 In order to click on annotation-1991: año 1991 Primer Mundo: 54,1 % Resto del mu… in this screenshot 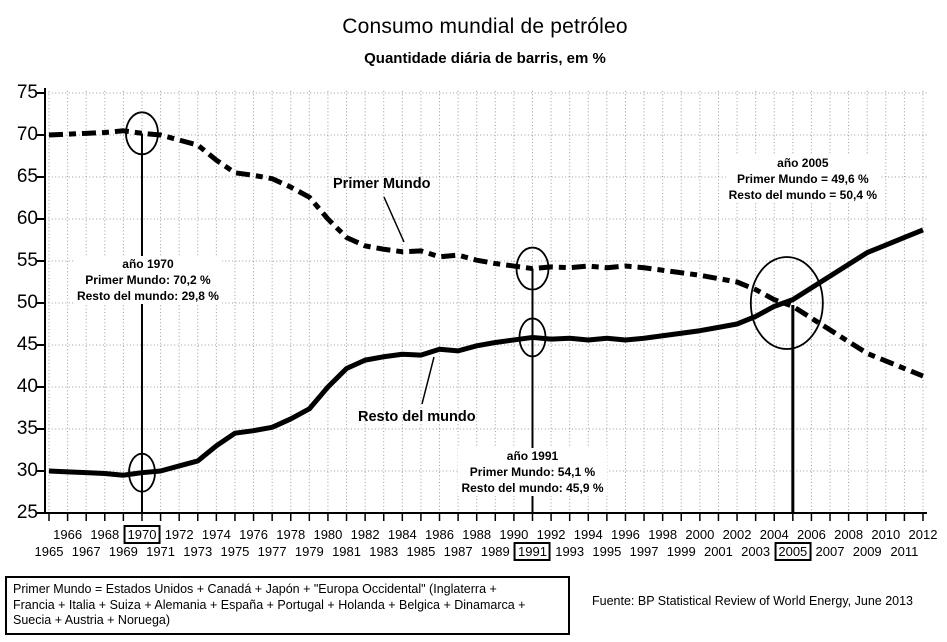, I will do `click(532, 472)`.